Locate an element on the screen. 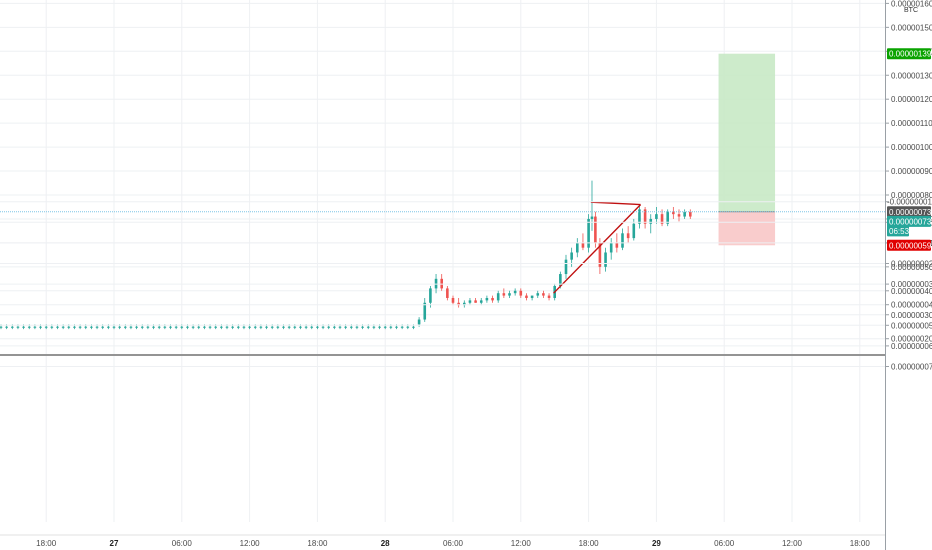  trendline is located at coordinates (597, 249).